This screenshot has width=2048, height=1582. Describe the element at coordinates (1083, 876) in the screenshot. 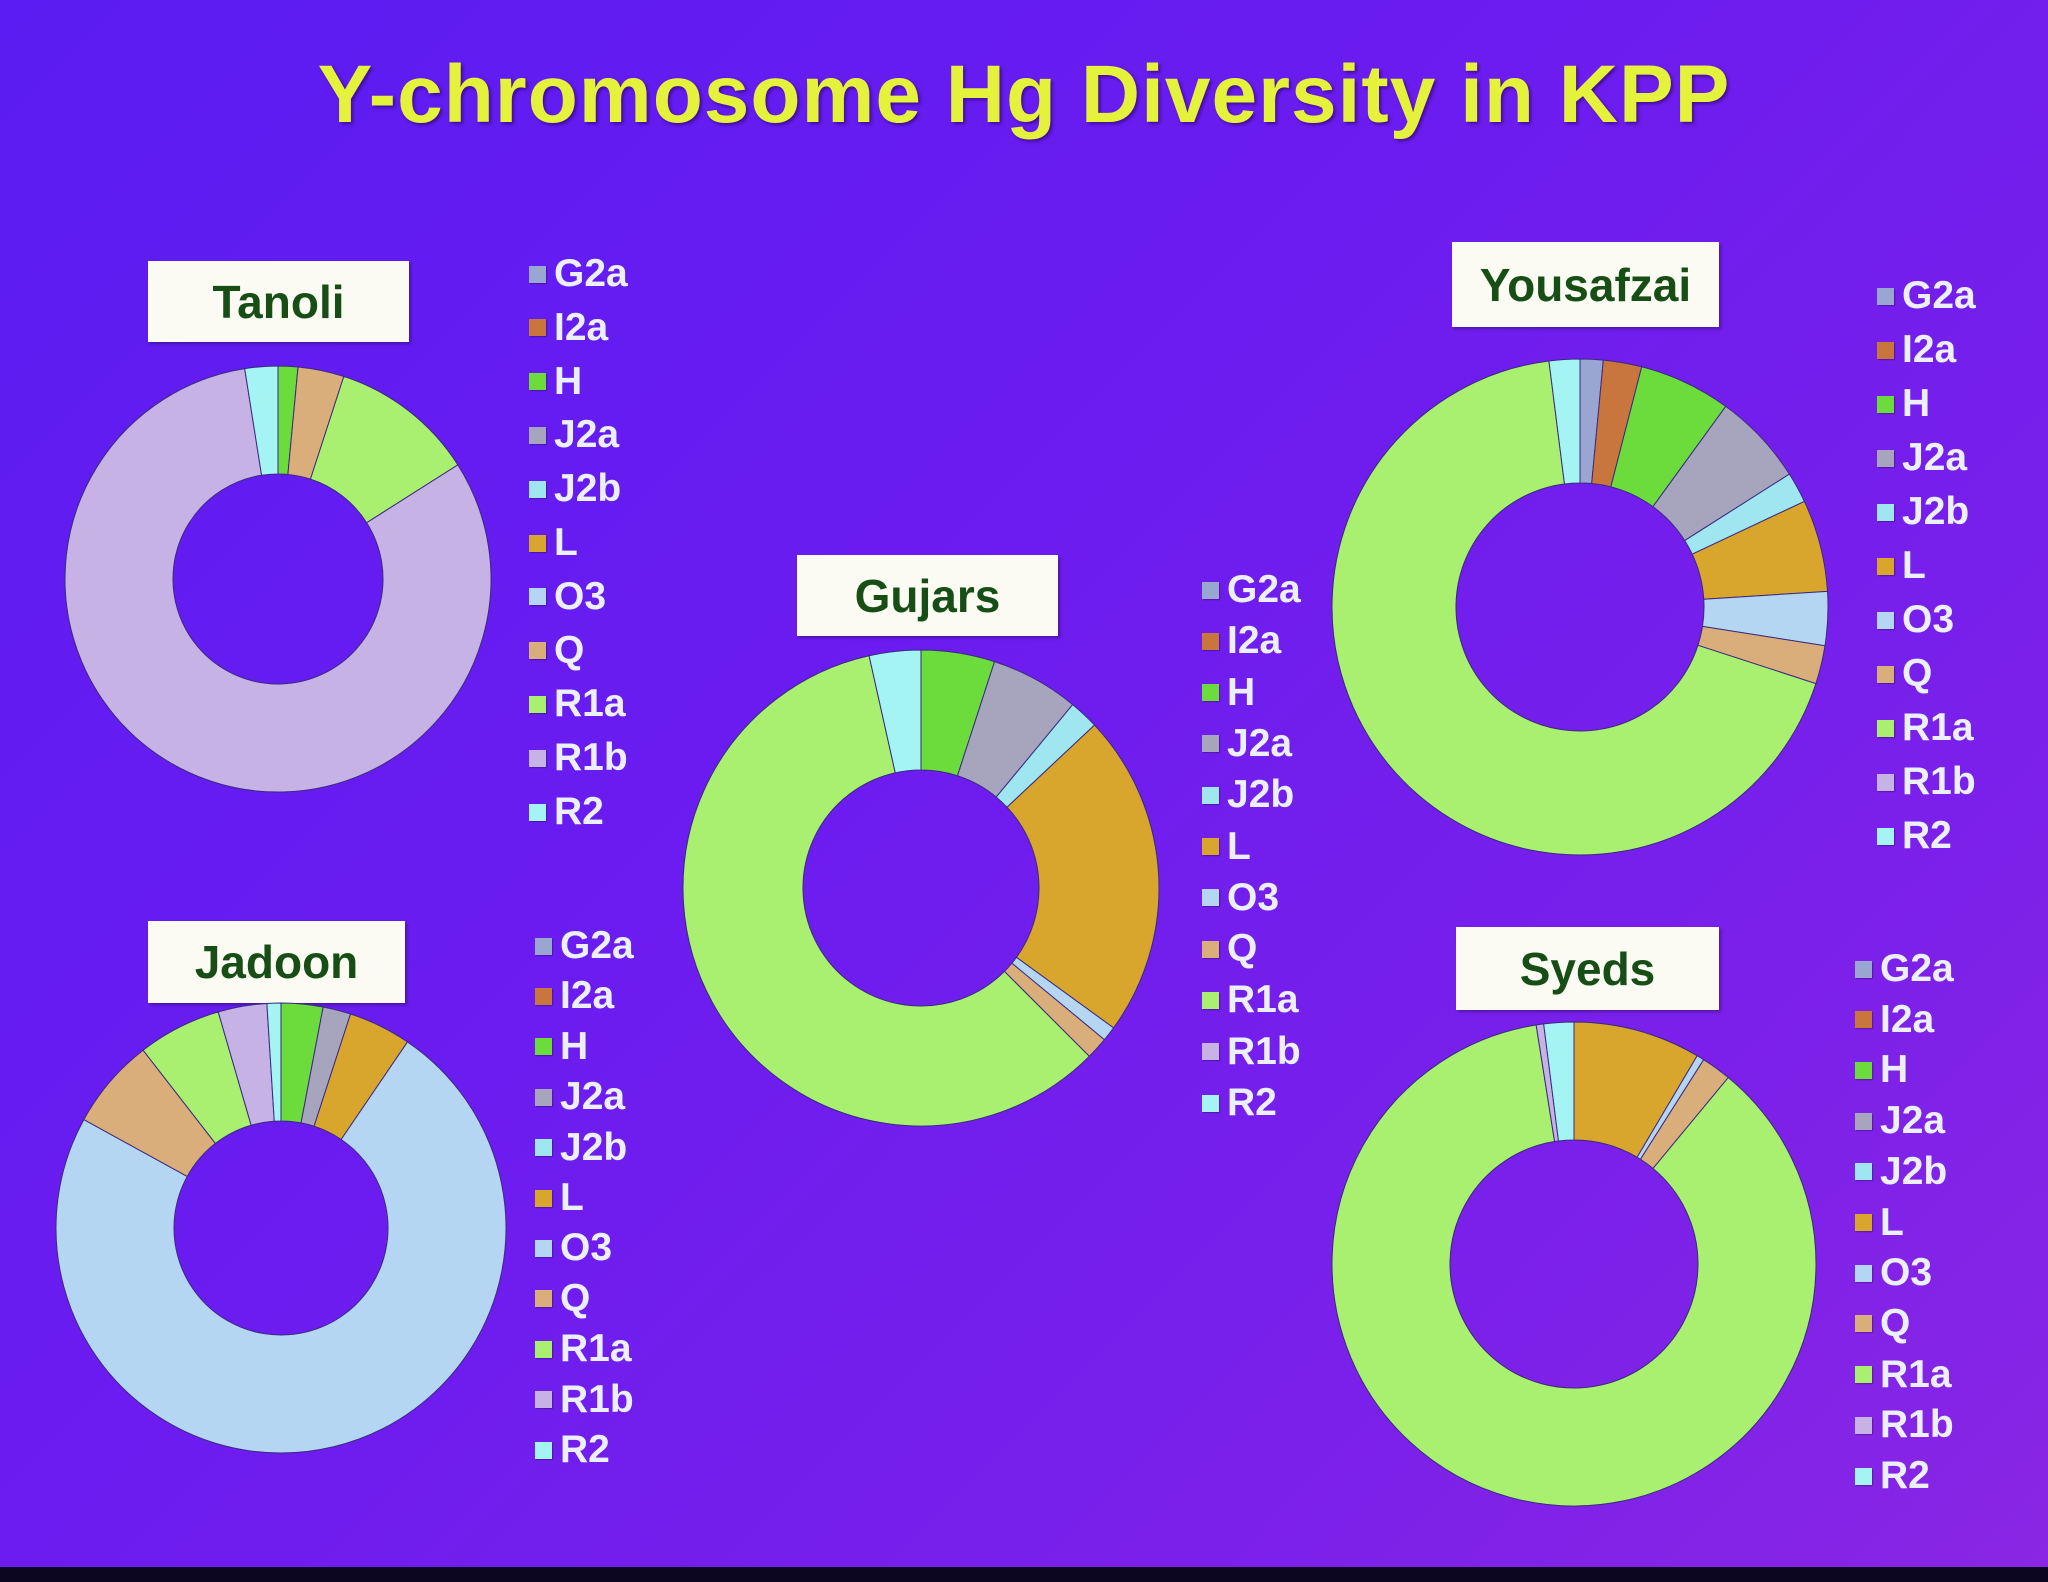

I see `slice-gujars-l` at that location.